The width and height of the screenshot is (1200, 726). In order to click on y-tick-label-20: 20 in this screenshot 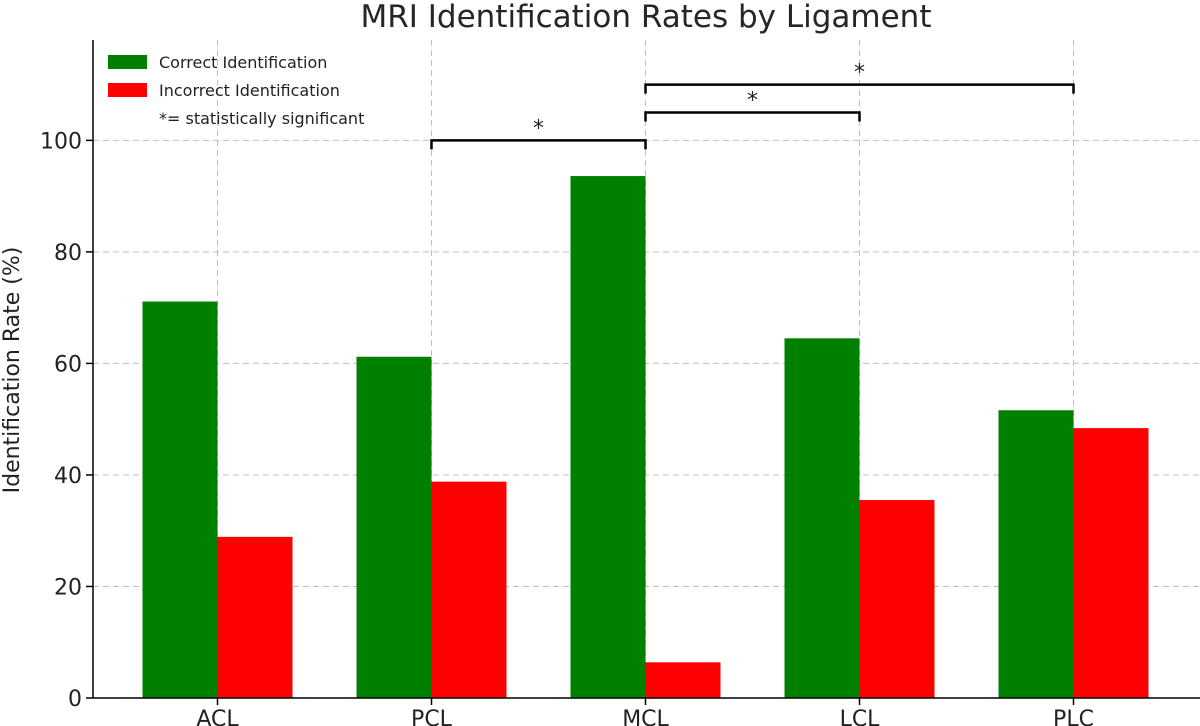, I will do `click(68, 587)`.